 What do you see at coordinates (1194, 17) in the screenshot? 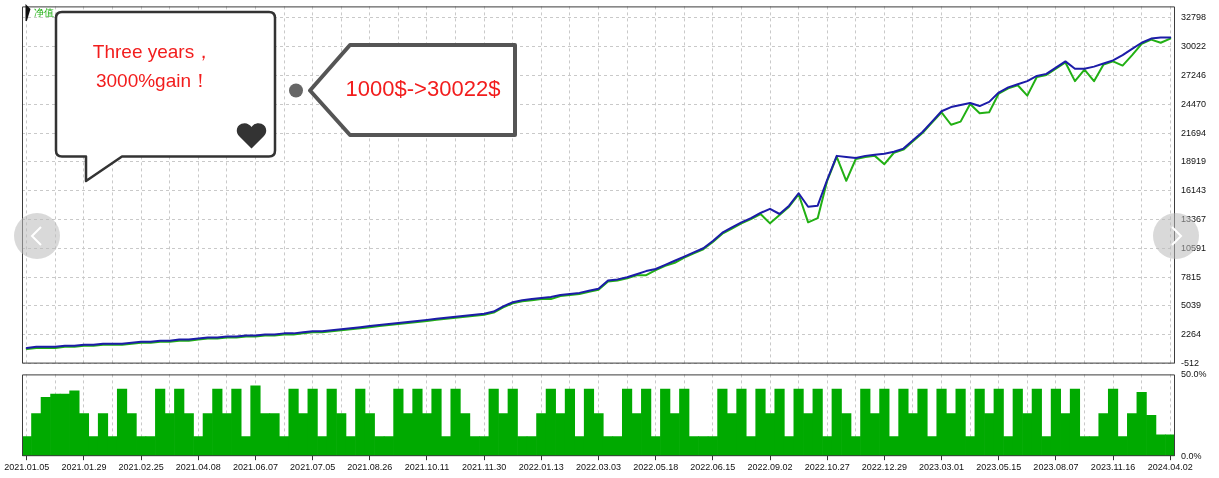
I see `y-tick-label: 32798` at bounding box center [1194, 17].